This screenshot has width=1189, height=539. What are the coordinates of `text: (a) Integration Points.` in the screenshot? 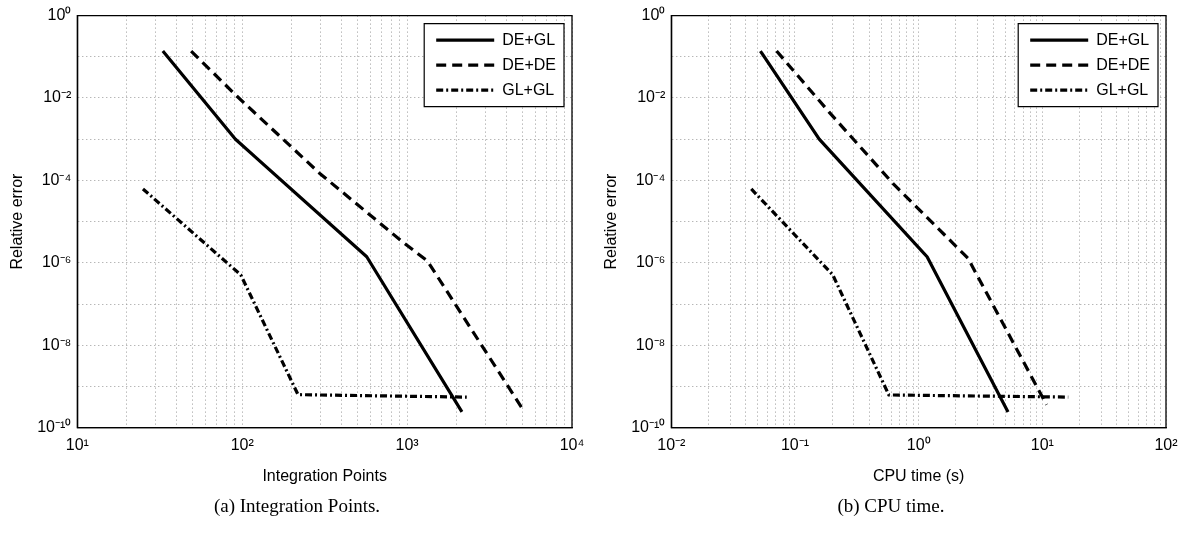 It's located at (297, 506).